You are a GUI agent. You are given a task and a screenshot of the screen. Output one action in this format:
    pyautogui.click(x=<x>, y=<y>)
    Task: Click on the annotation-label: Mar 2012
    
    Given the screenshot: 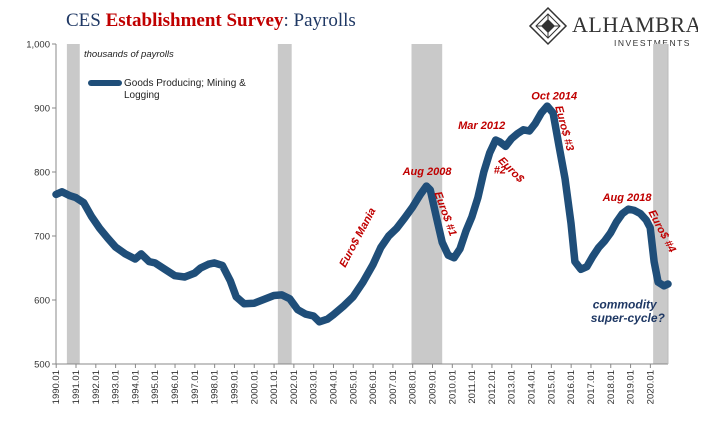 What is the action you would take?
    pyautogui.click(x=481, y=126)
    